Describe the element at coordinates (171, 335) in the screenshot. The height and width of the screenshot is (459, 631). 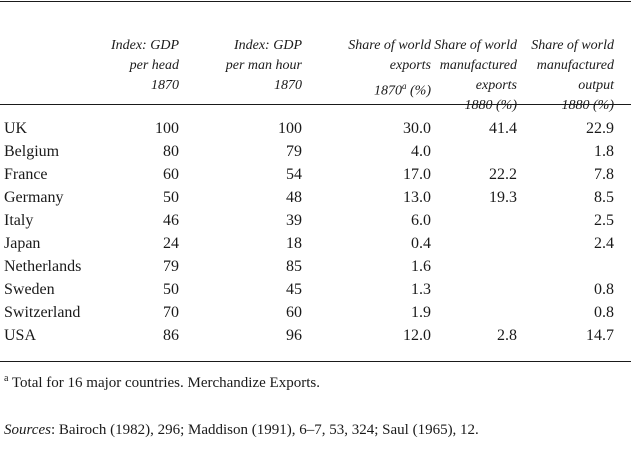
I see `gdp-per-head-cell: 86` at that location.